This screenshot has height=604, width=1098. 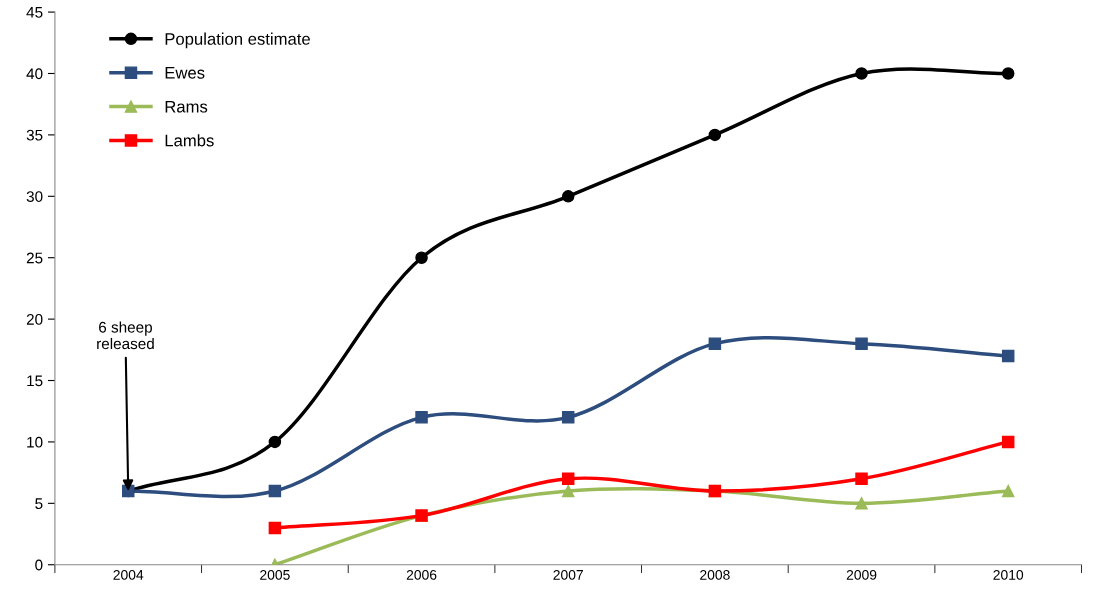 What do you see at coordinates (237, 40) in the screenshot?
I see `legend-label: Population estimate` at bounding box center [237, 40].